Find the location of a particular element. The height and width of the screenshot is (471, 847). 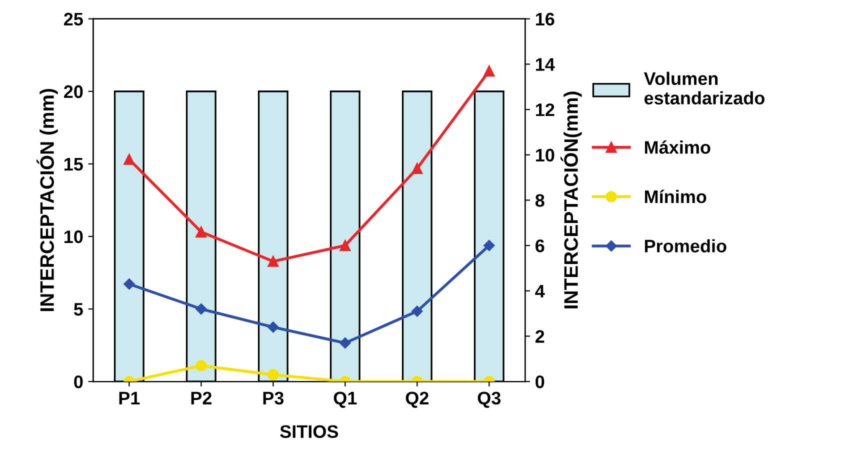

y-tick-label: 5 is located at coordinates (78, 309).